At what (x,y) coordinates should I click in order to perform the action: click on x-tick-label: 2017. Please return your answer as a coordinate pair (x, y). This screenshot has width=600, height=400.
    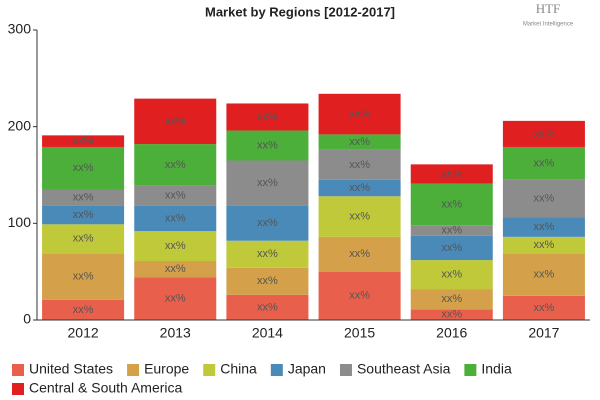
    Looking at the image, I should click on (543, 333).